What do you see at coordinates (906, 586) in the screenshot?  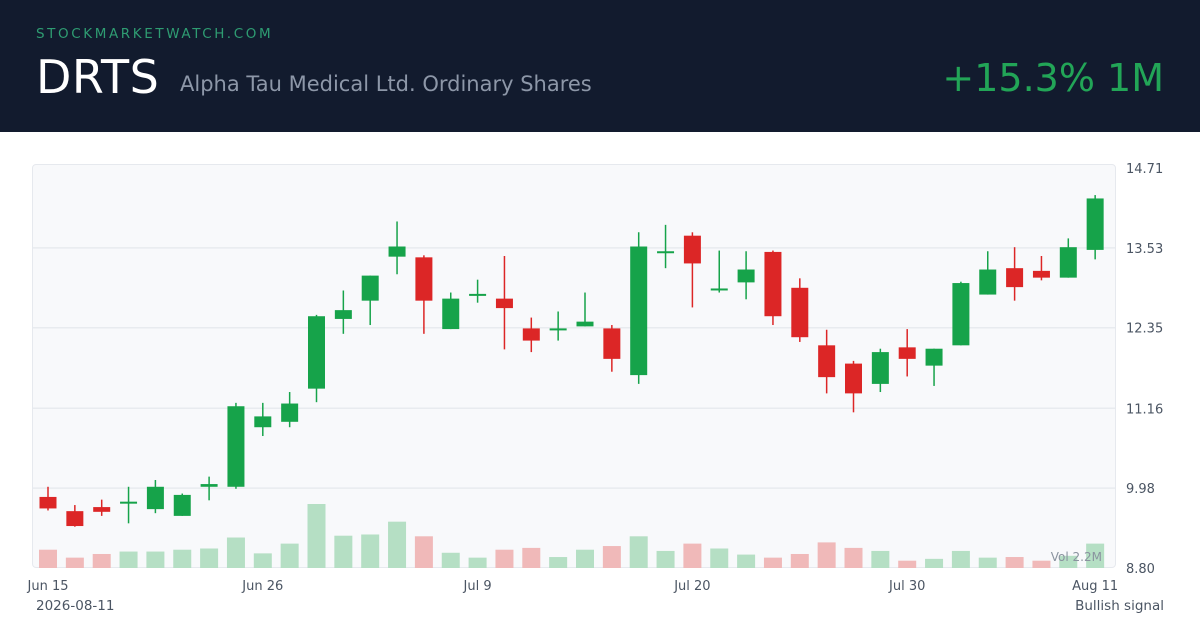 I see `x-tick-label: Jul 30` at bounding box center [906, 586].